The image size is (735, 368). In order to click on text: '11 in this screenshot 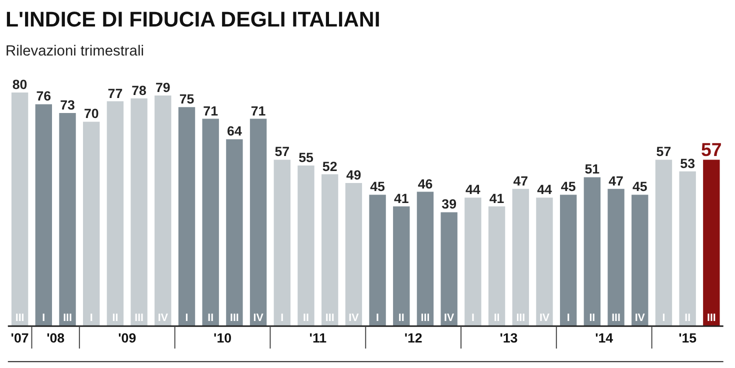, I will do `click(318, 338)`.